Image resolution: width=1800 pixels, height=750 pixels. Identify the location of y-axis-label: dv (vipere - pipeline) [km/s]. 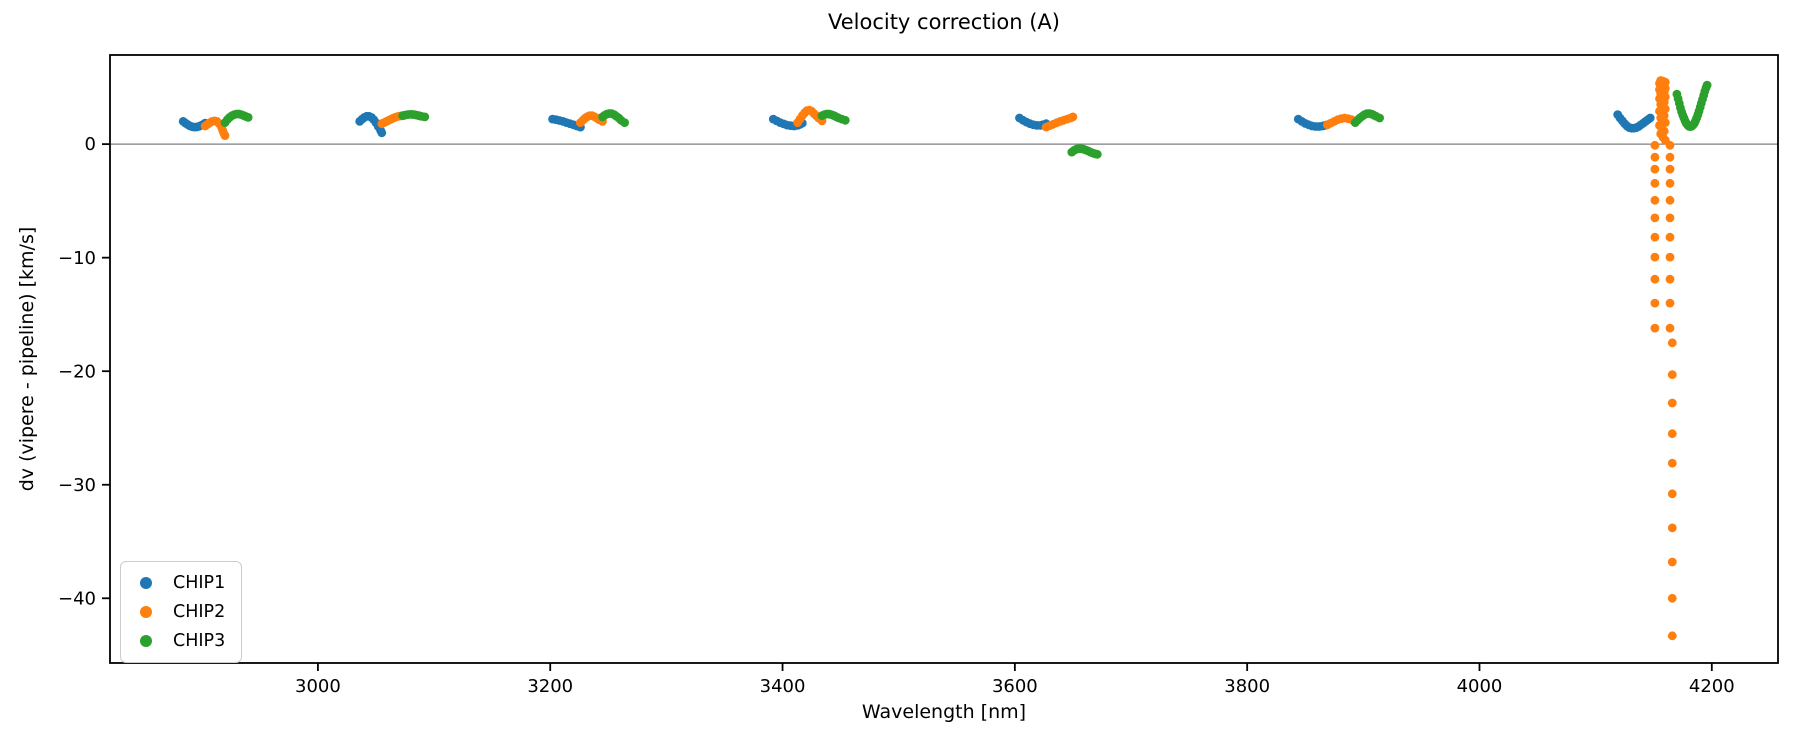
(27, 359).